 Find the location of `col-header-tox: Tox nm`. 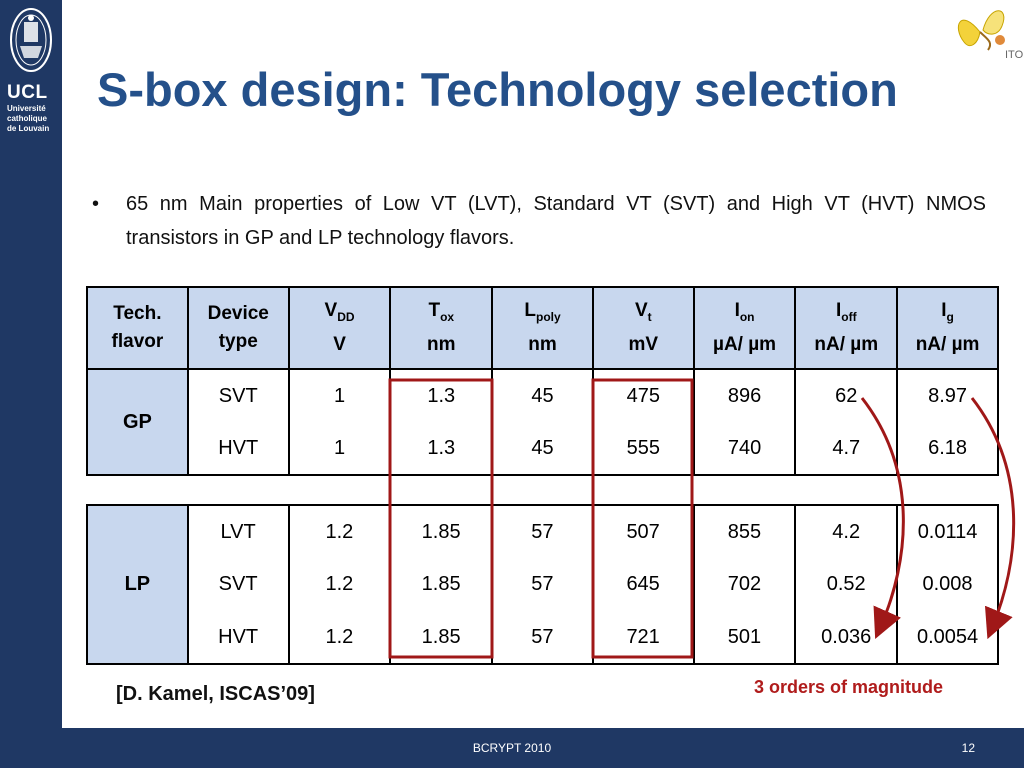

col-header-tox: Tox nm is located at coordinates (441, 328).